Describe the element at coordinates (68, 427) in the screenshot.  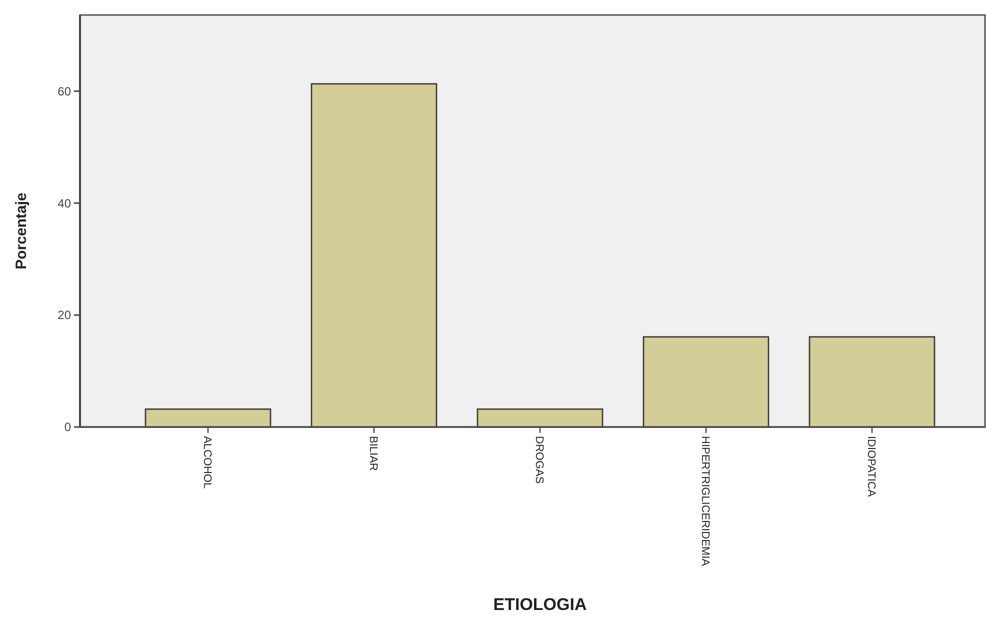
I see `y-tick-label: 0` at that location.